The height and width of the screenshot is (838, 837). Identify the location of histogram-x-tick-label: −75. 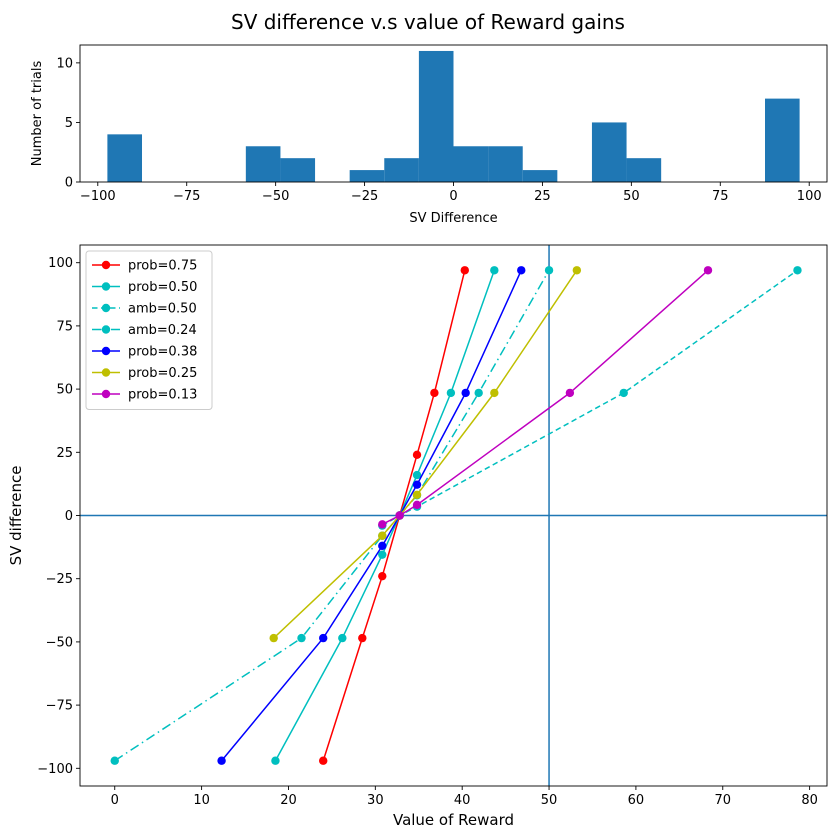
(186, 196).